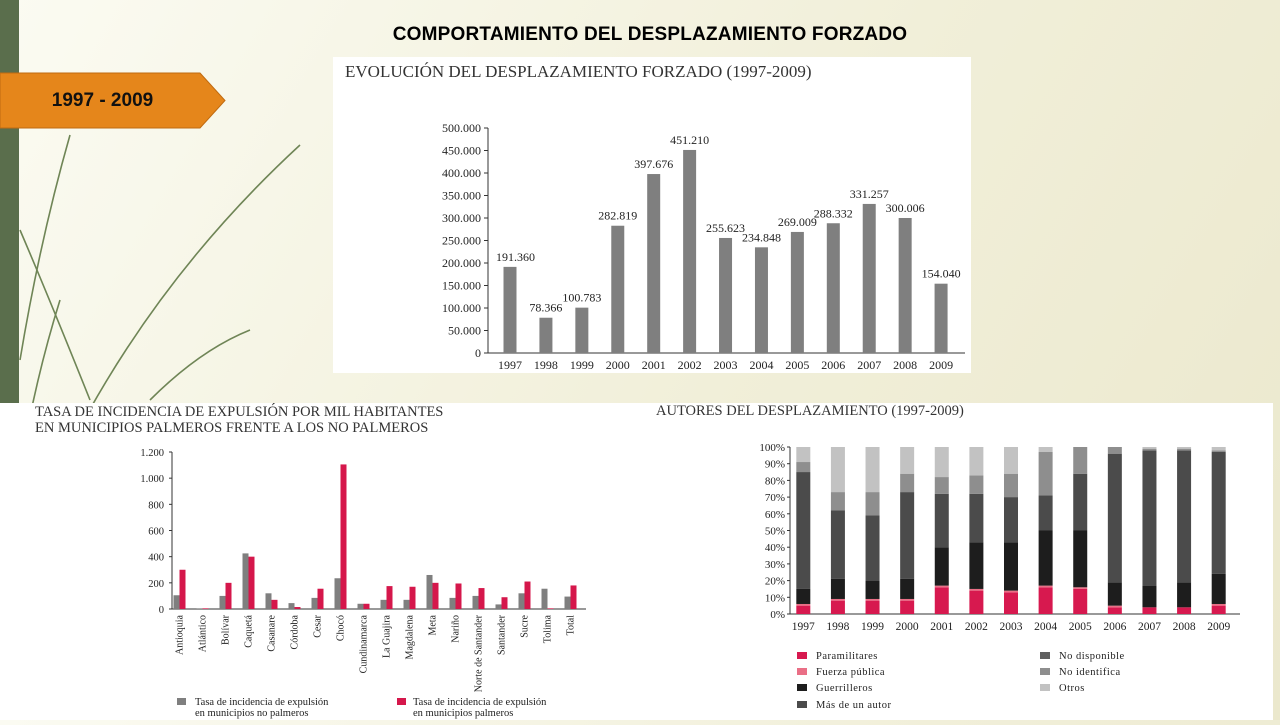  What do you see at coordinates (905, 208) in the screenshot?
I see `data-label: 300.006` at bounding box center [905, 208].